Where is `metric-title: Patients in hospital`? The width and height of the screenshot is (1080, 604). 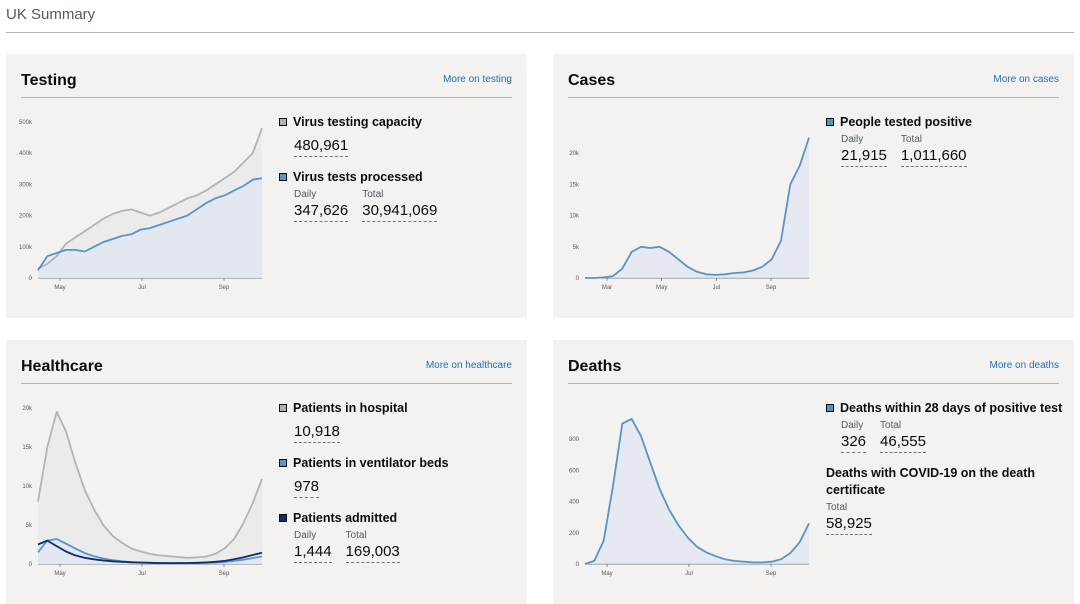 metric-title: Patients in hospital is located at coordinates (350, 408).